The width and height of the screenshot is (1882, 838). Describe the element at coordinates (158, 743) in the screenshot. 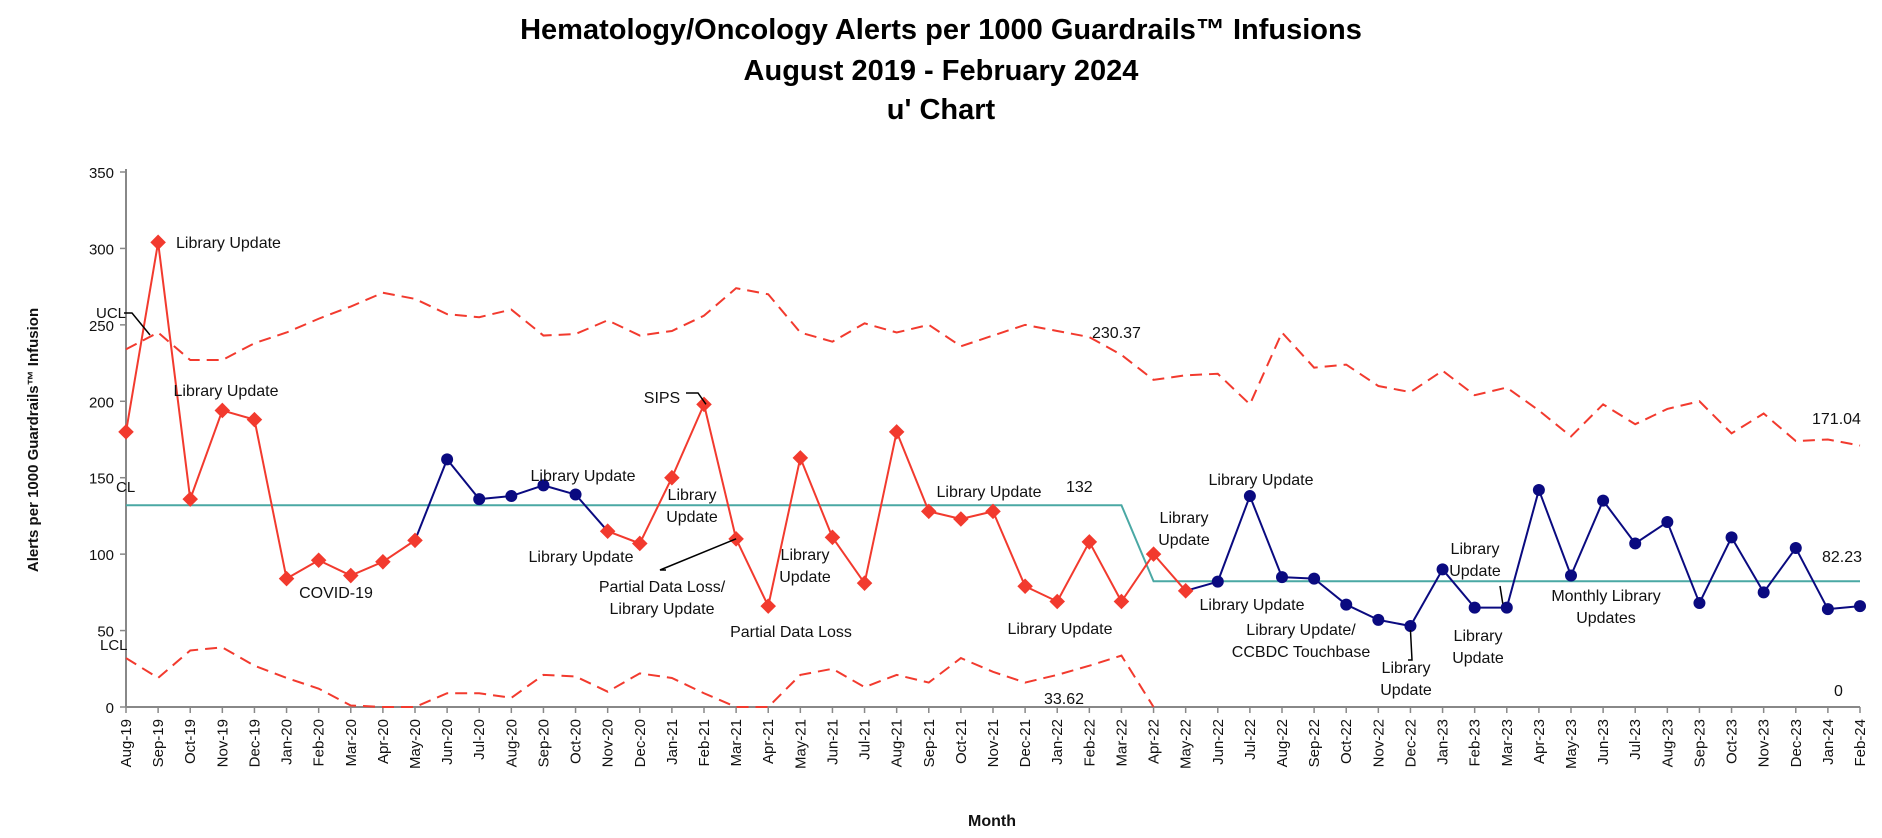

I see `x-tick-label: Sep-19` at that location.